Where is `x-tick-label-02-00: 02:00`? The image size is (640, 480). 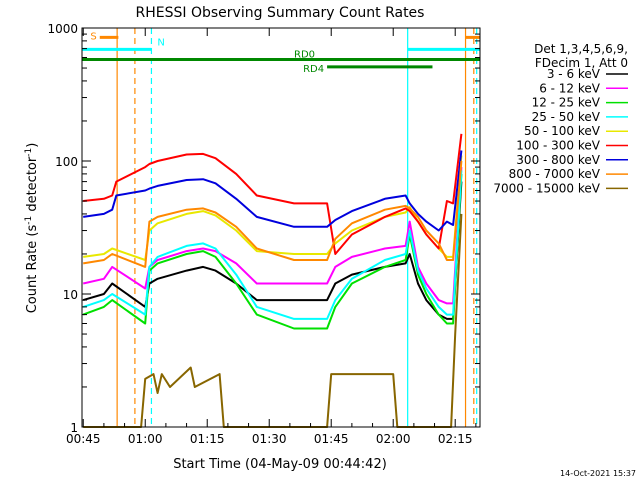 x-tick-label-02-00: 02:00 is located at coordinates (393, 439).